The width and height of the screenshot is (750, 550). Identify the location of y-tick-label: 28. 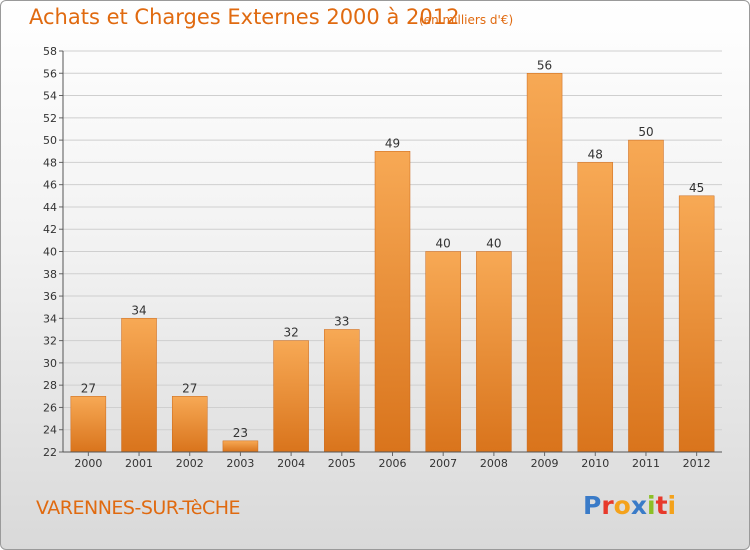
(50, 385).